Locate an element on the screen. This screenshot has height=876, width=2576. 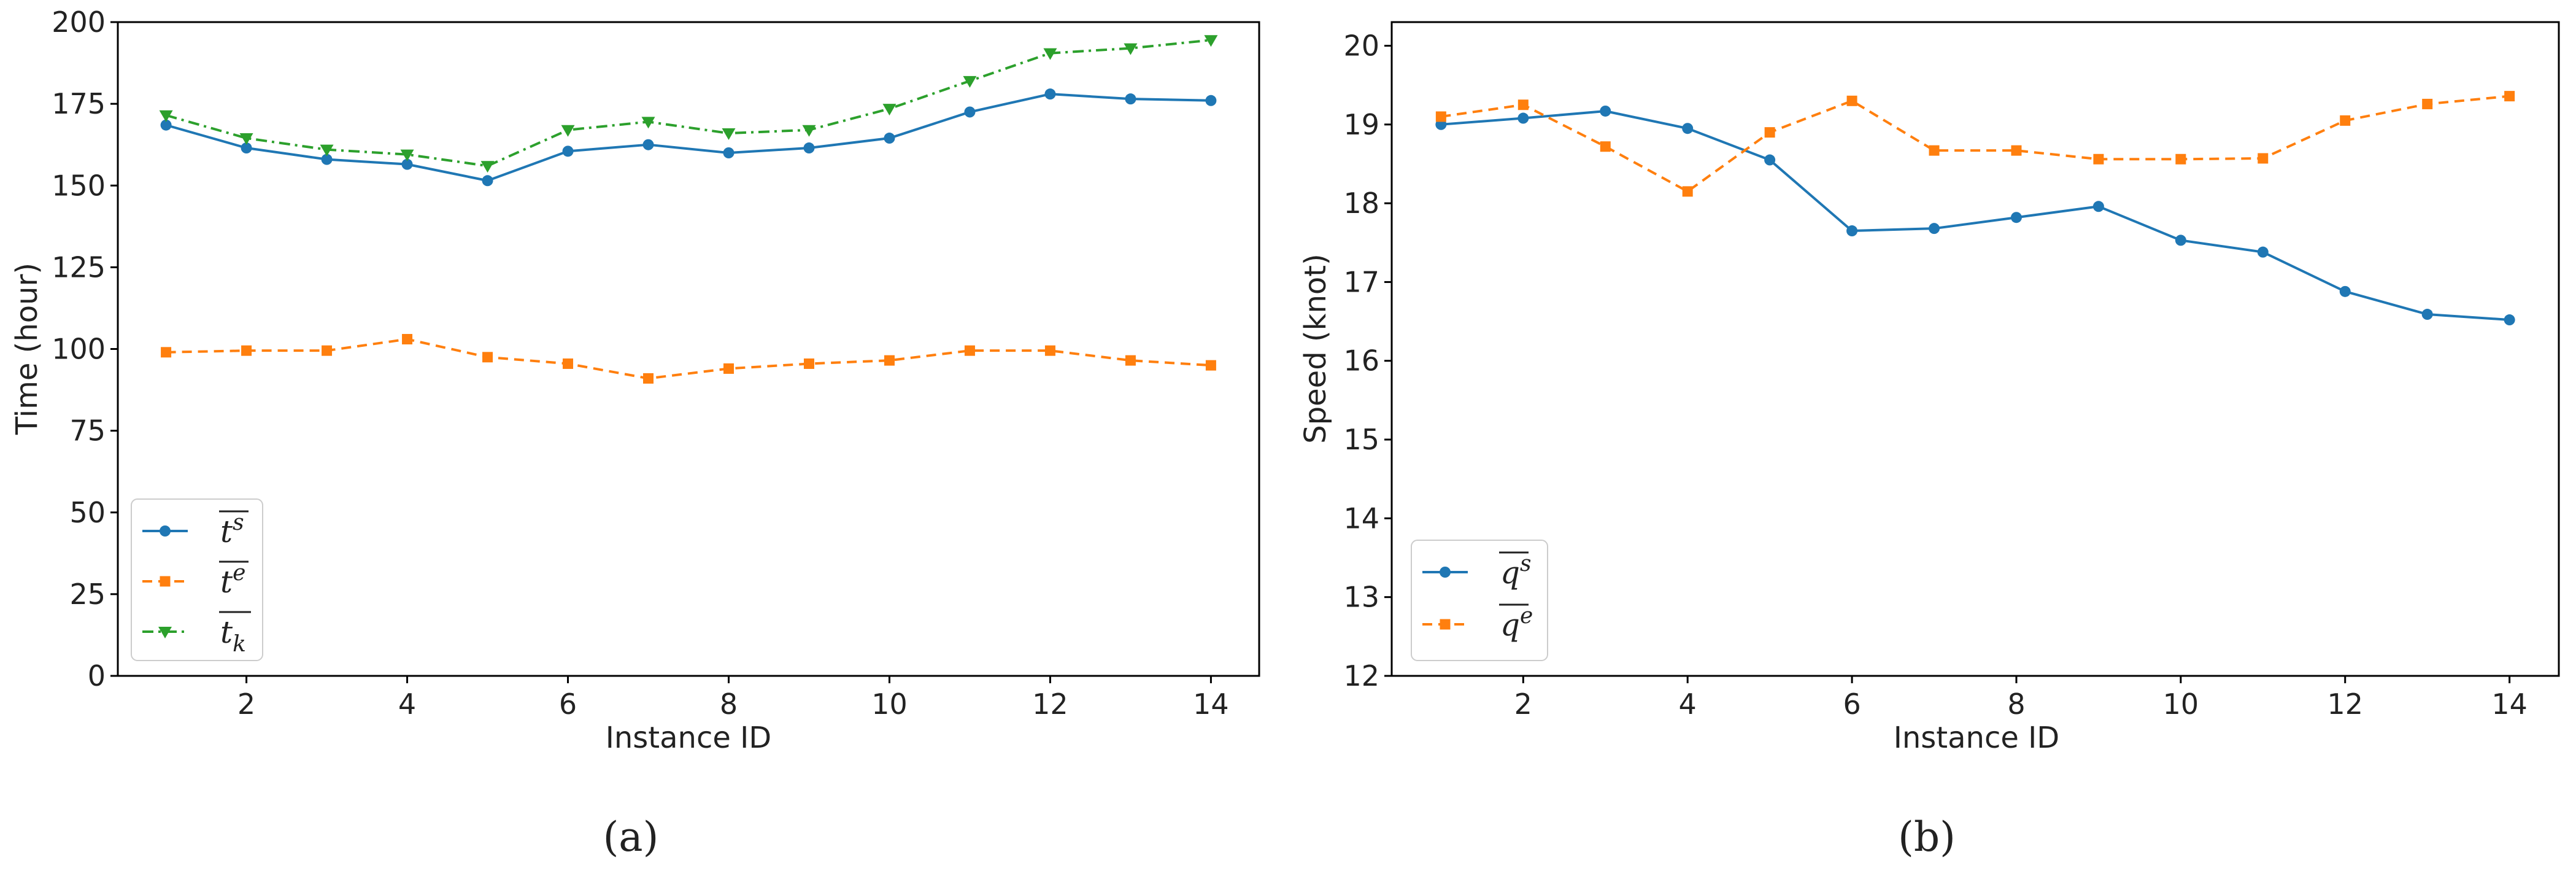
series-line-tk is located at coordinates (688, 104).